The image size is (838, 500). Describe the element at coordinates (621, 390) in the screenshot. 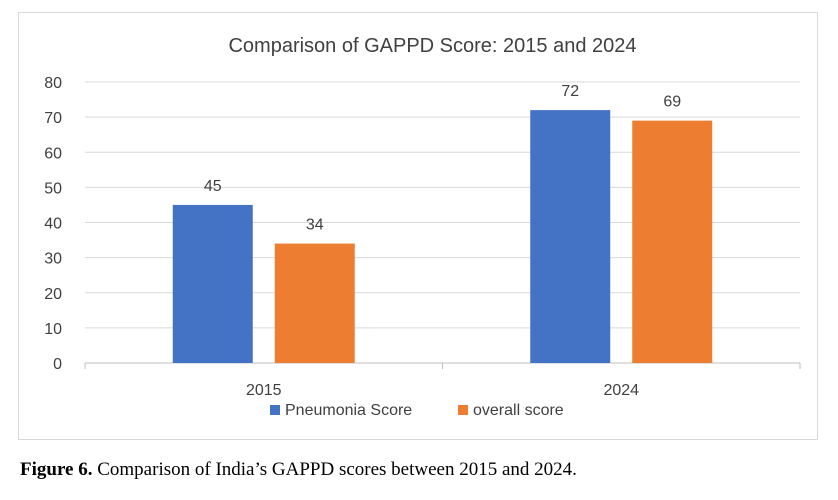

I see `x-tick-label: 2024` at that location.